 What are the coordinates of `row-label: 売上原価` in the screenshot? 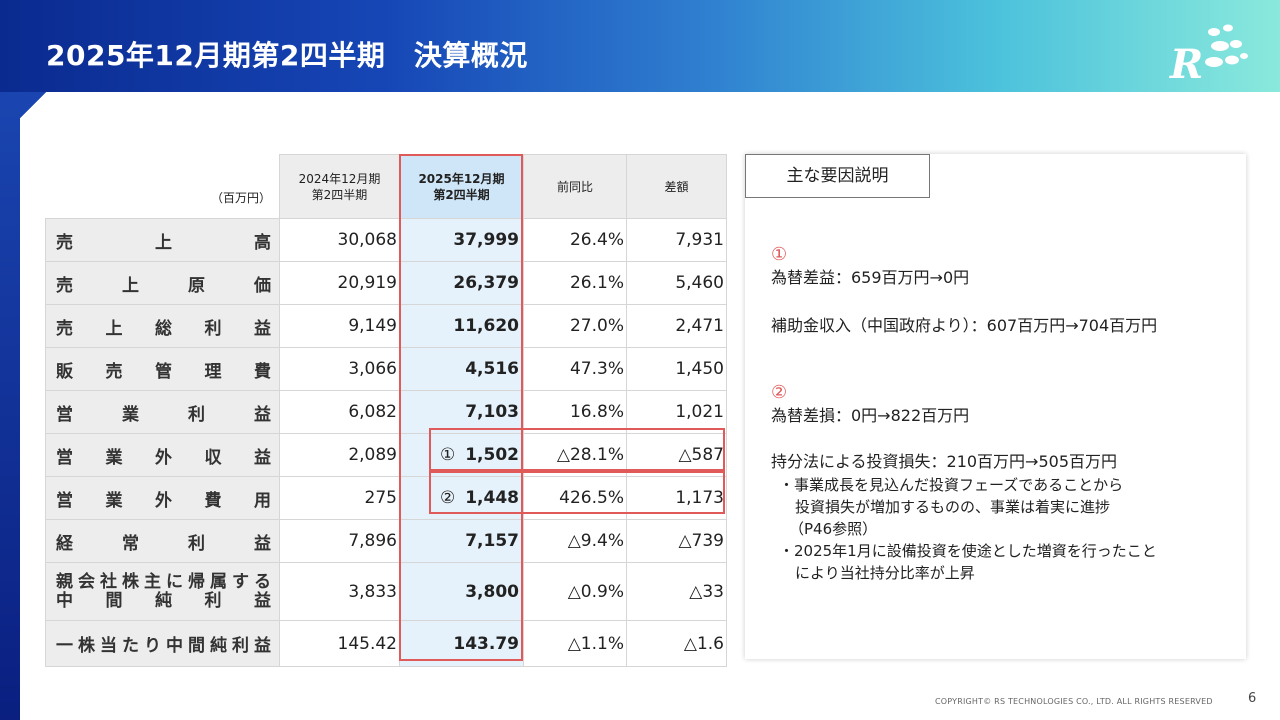 It's located at (163, 285).